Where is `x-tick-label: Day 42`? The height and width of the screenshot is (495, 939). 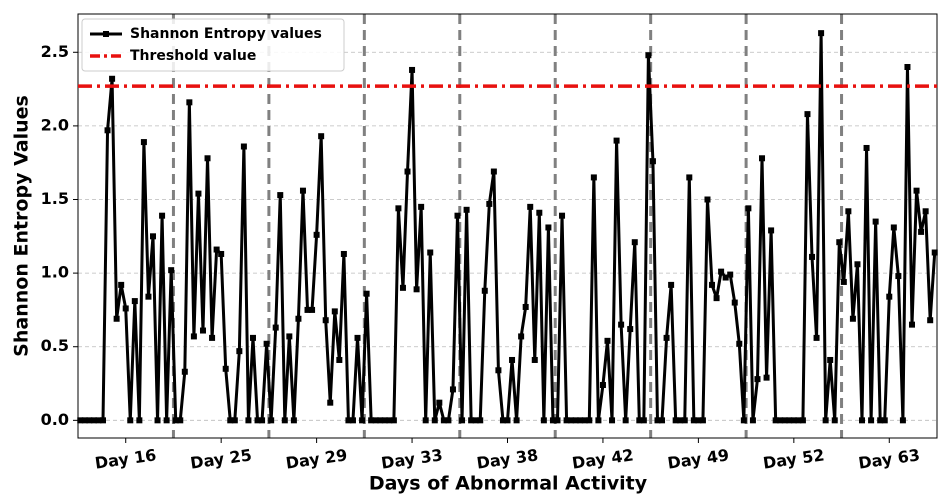 x-tick-label: Day 42 is located at coordinates (603, 458).